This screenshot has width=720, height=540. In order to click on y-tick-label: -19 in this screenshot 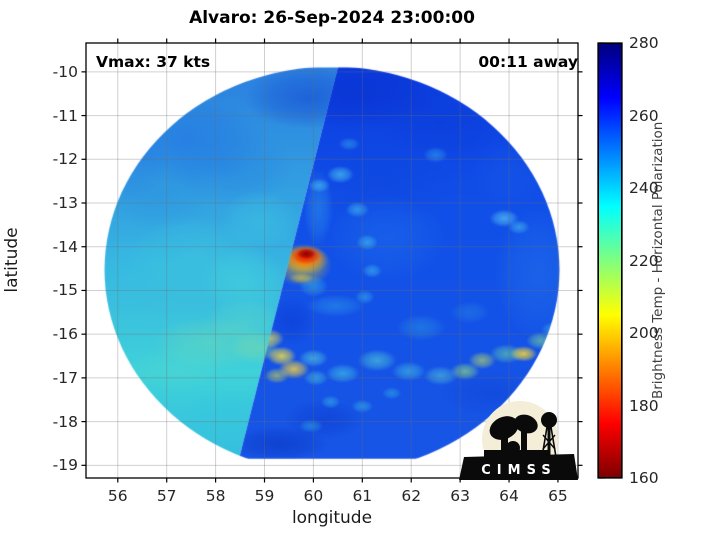, I will do `click(65, 465)`.